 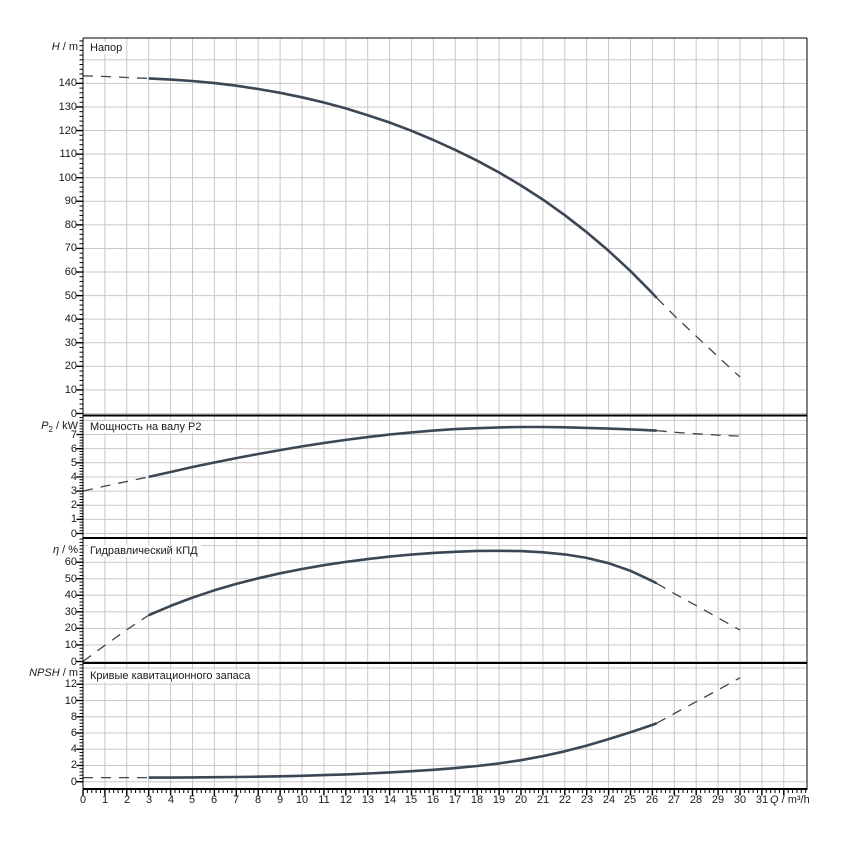 What do you see at coordinates (45, 426) in the screenshot?
I see `y-axis-symbol: P` at bounding box center [45, 426].